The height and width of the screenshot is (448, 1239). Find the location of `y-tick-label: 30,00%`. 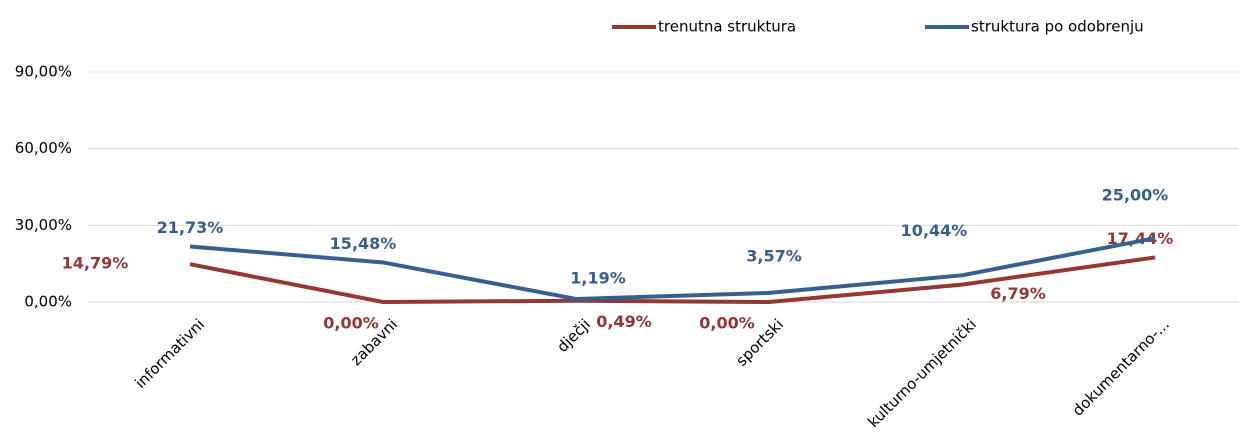

y-tick-label: 30,00% is located at coordinates (43, 225).